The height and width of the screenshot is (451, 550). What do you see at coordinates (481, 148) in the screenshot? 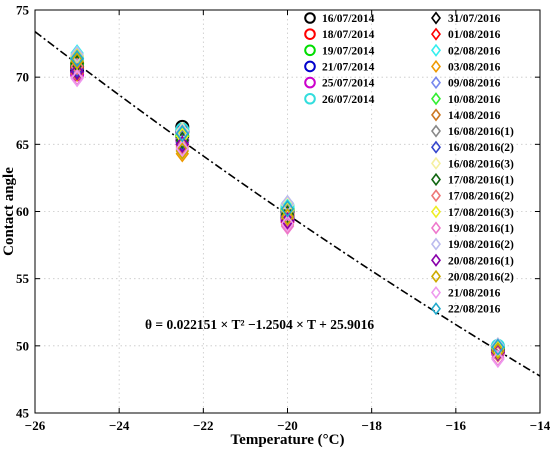
I see `legend-label: 16/08/2016(2)` at bounding box center [481, 148].